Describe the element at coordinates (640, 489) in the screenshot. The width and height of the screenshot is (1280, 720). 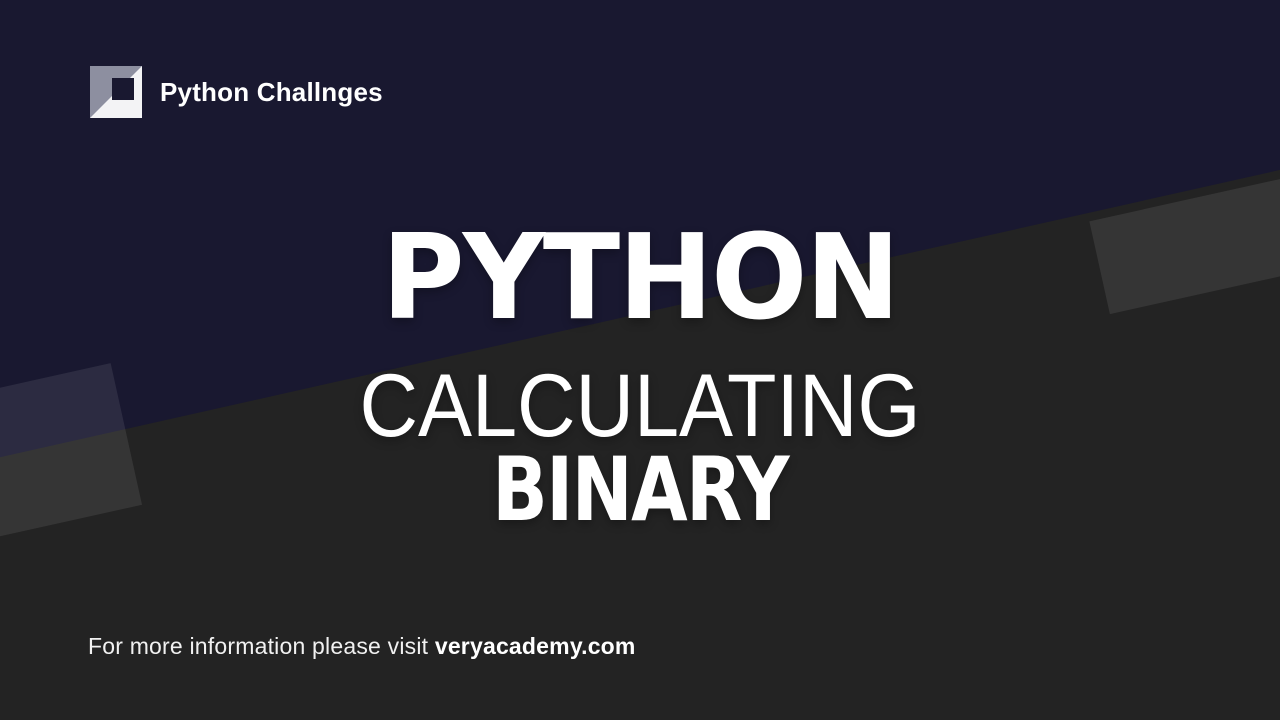
I see `title-line-binary: BINARY` at that location.